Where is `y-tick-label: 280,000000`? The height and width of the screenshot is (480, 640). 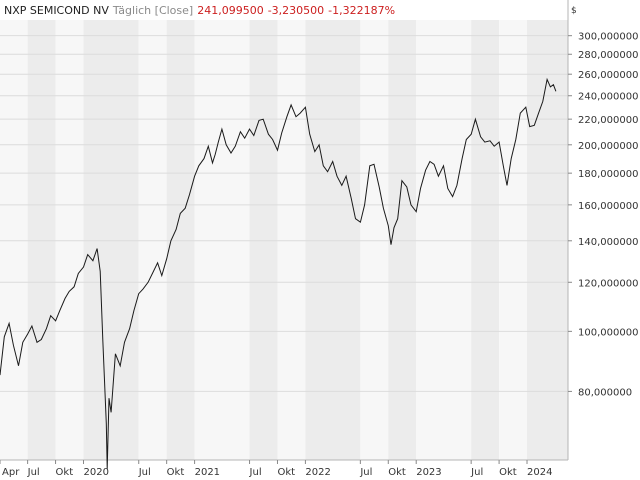 y-tick-label: 280,000000 is located at coordinates (608, 55).